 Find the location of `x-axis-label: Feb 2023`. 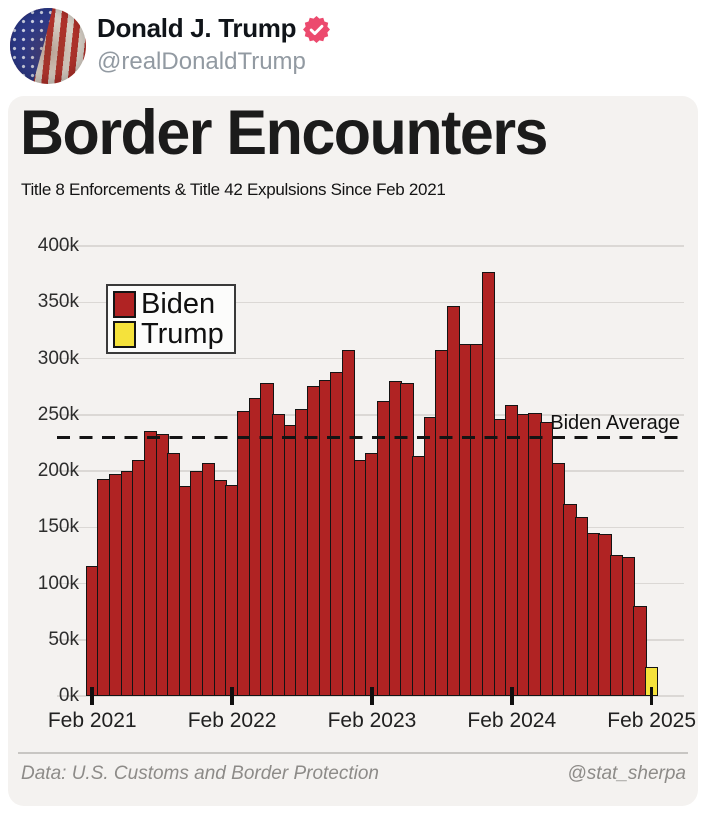

x-axis-label: Feb 2023 is located at coordinates (372, 720).